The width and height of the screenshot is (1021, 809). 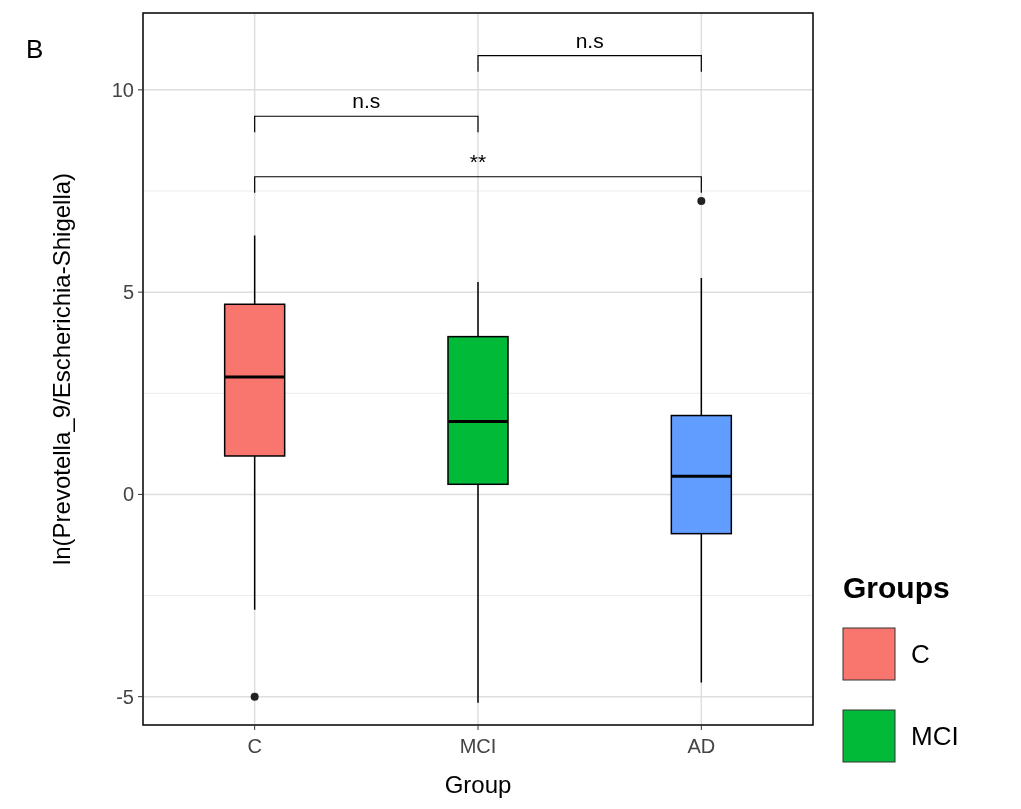 What do you see at coordinates (896, 587) in the screenshot?
I see `legend-title: Groups` at bounding box center [896, 587].